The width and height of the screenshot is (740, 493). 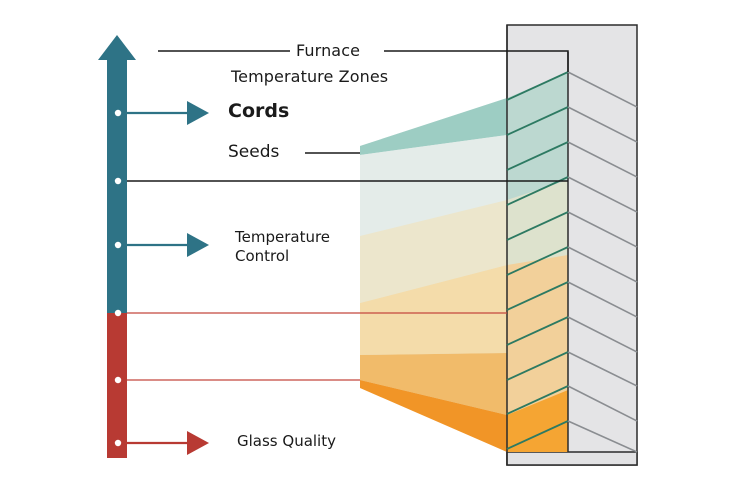 I want to click on axis-red-segment, so click(x=117, y=385).